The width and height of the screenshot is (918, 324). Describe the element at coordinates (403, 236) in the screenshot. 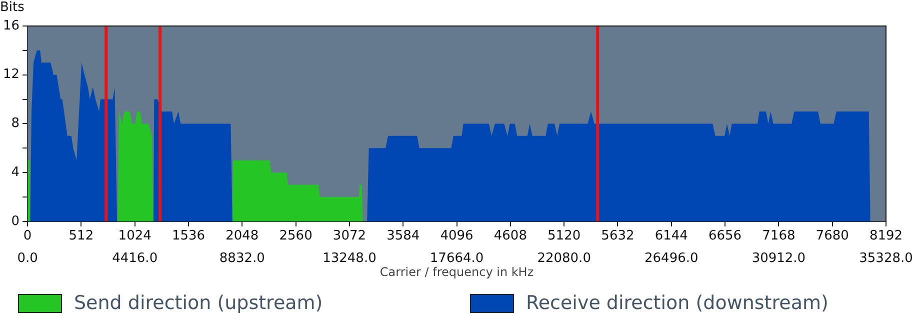

I see `x-tick-label: 3584` at that location.